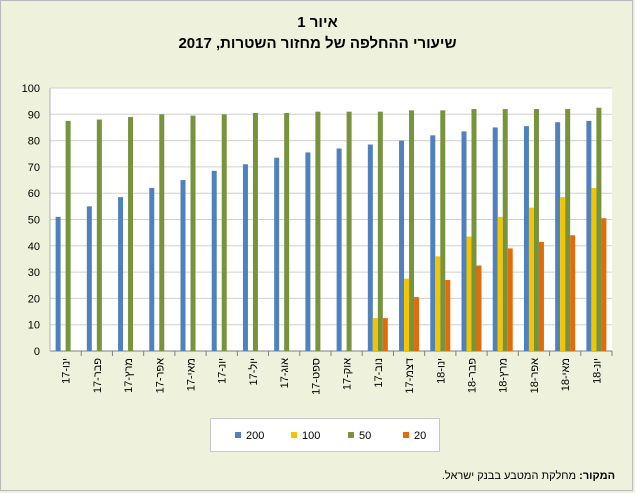  What do you see at coordinates (348, 374) in the screenshot?
I see `x-tick-label: אוק-17` at bounding box center [348, 374].